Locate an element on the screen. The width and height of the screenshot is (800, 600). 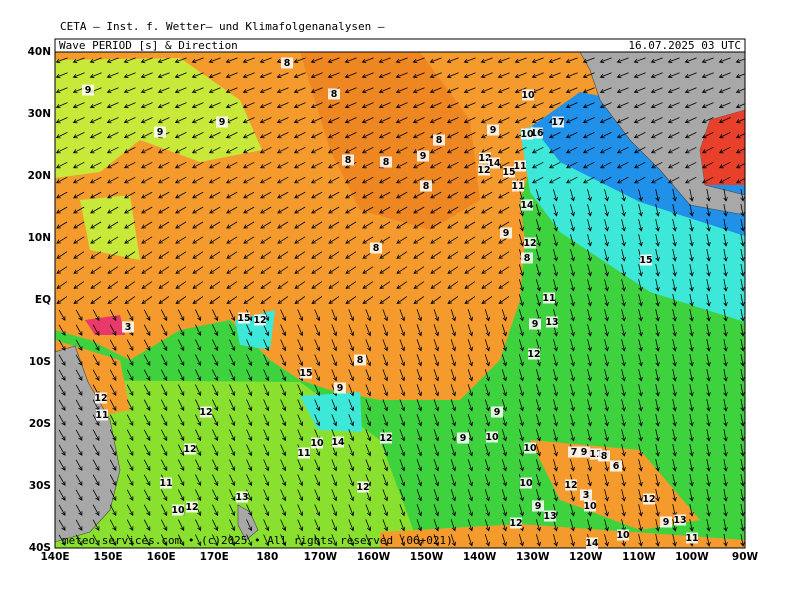
longitude-label: 170W is located at coordinates (321, 557).